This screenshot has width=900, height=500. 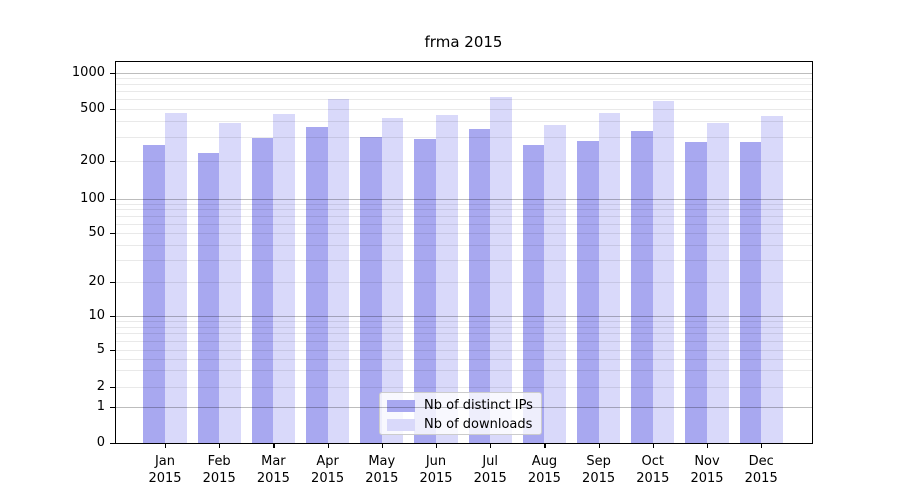 What do you see at coordinates (154, 293) in the screenshot?
I see `bar-distinct-ips-jan` at bounding box center [154, 293].